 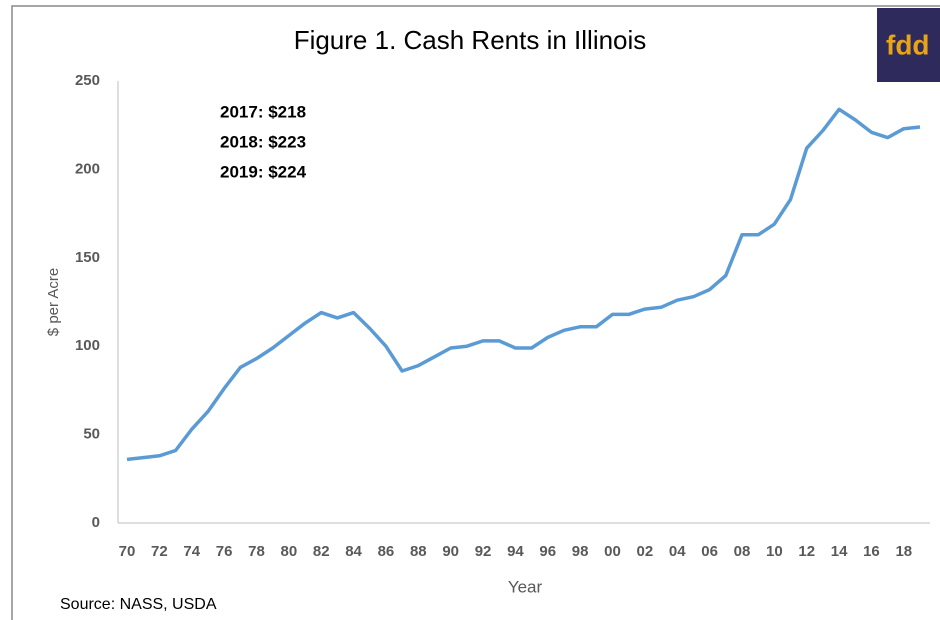 I want to click on x-tick-label: 16, so click(x=871, y=551).